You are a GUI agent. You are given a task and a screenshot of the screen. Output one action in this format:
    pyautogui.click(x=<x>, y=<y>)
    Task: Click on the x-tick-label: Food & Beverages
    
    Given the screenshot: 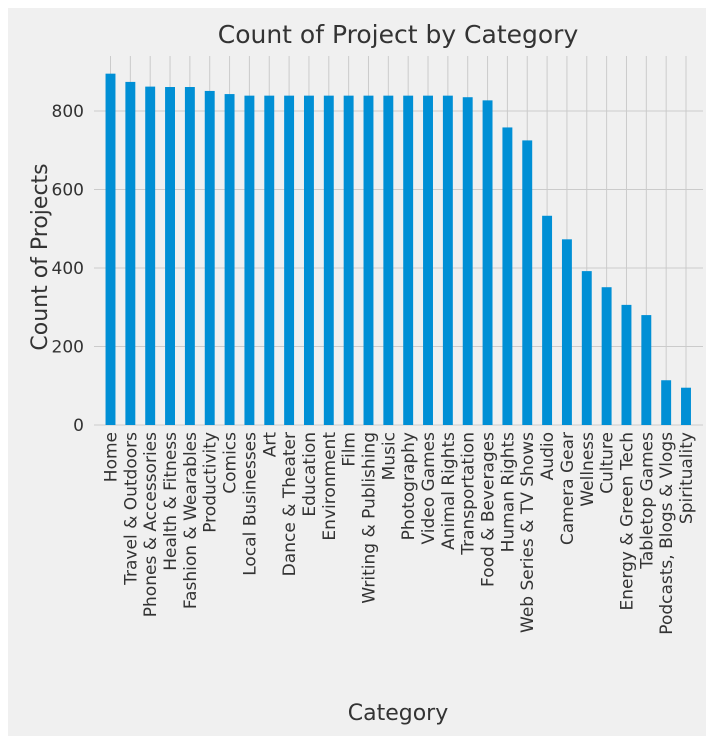 What is the action you would take?
    pyautogui.click(x=489, y=509)
    